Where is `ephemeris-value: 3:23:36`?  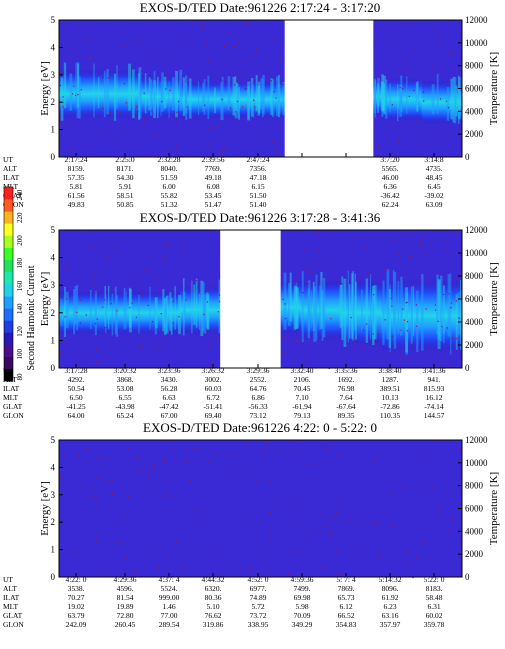
ephemeris-value: 3:23:36 is located at coordinates (169, 370).